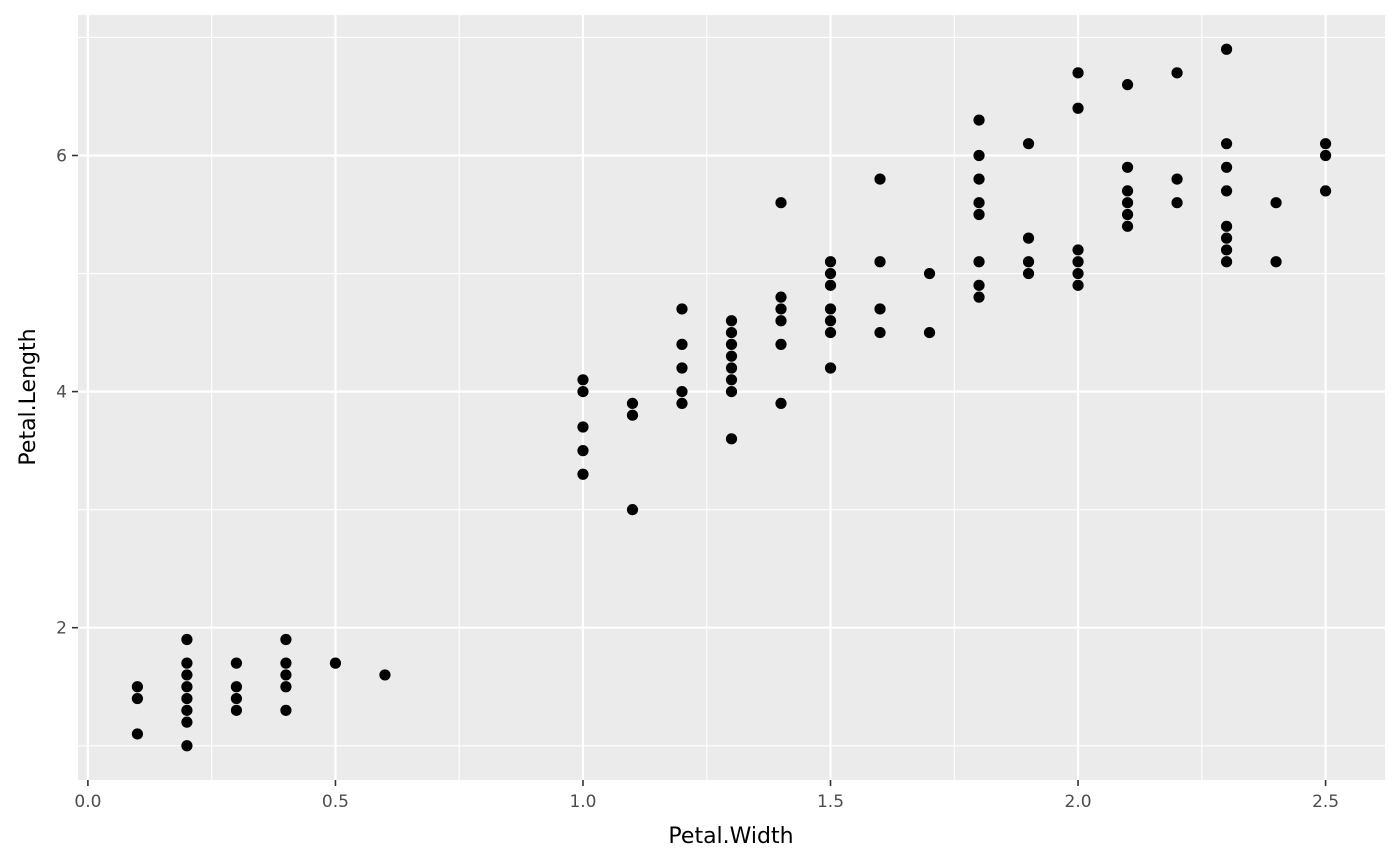  I want to click on x-axis: 0.0 0.5 1.0 1.5 2.0 2.5, so click(706, 796).